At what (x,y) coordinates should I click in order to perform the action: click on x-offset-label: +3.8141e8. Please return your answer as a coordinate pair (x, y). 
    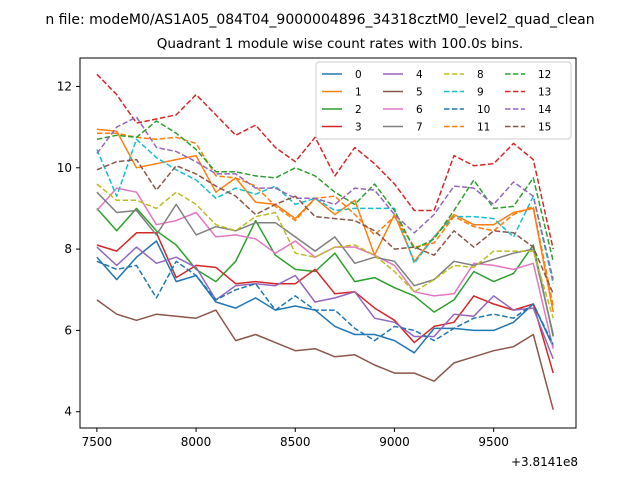
    Looking at the image, I should click on (544, 462).